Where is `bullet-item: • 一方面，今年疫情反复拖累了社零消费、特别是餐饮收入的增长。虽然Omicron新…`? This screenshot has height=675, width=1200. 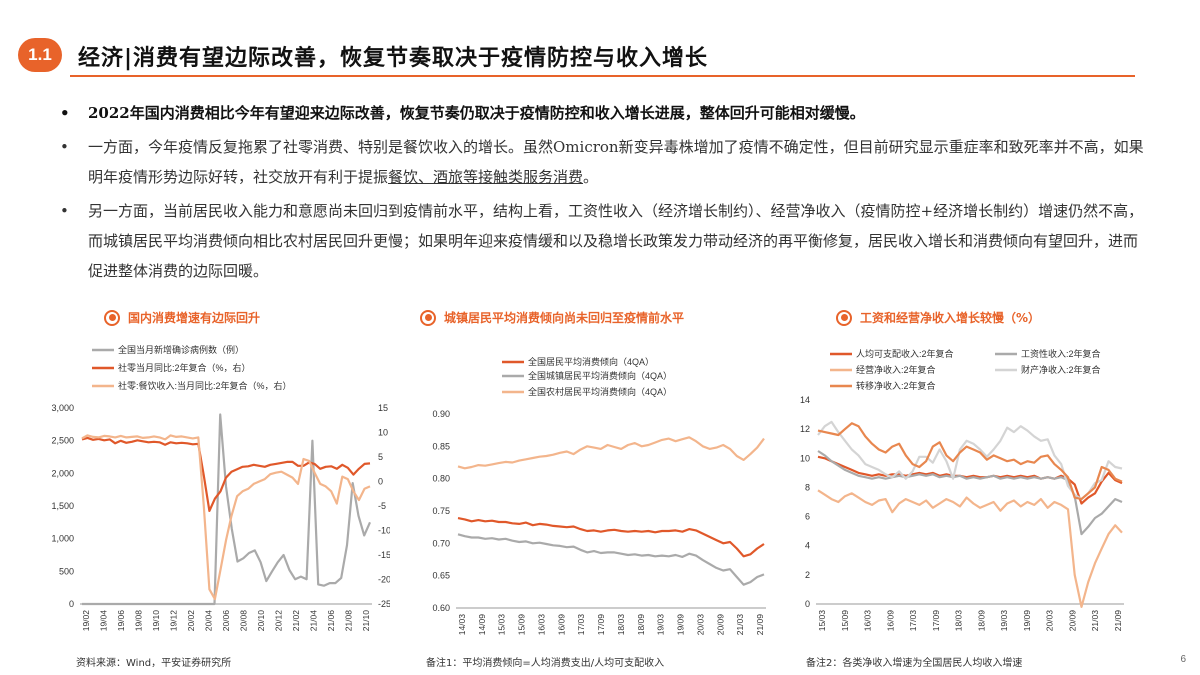 bullet-item: • 一方面，今年疫情反复拖累了社零消费、特别是餐饮收入的增长。虽然Omicron新… is located at coordinates (602, 162).